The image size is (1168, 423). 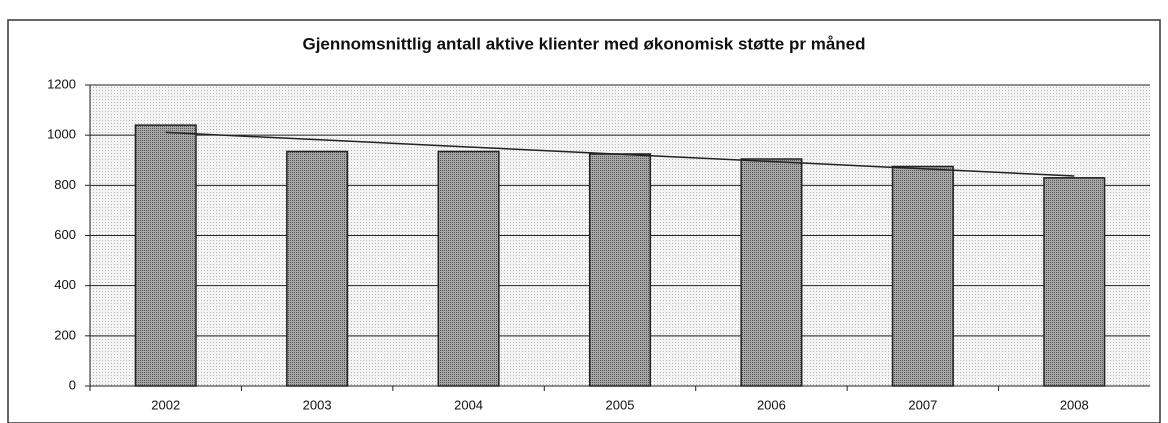 I want to click on x-tick-label: 2007, so click(x=922, y=404).